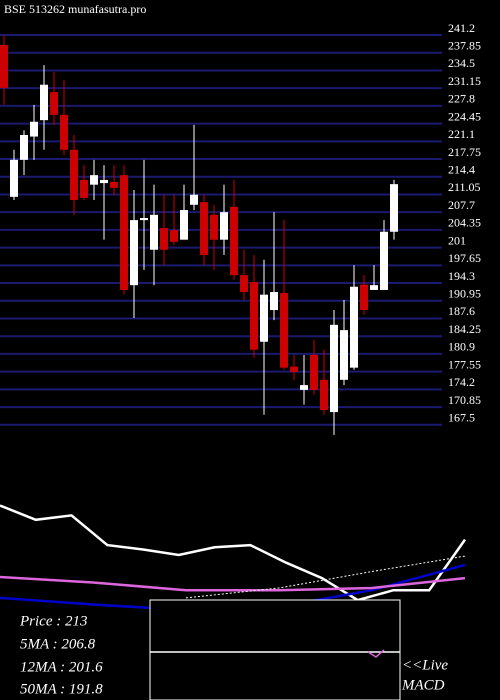  Describe the element at coordinates (461, 205) in the screenshot. I see `y-tick-label: 207.7` at that location.